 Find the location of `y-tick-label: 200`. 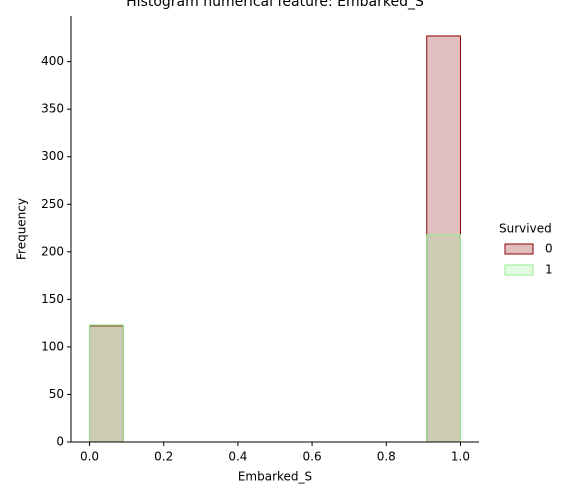

y-tick-label: 200 is located at coordinates (52, 251).